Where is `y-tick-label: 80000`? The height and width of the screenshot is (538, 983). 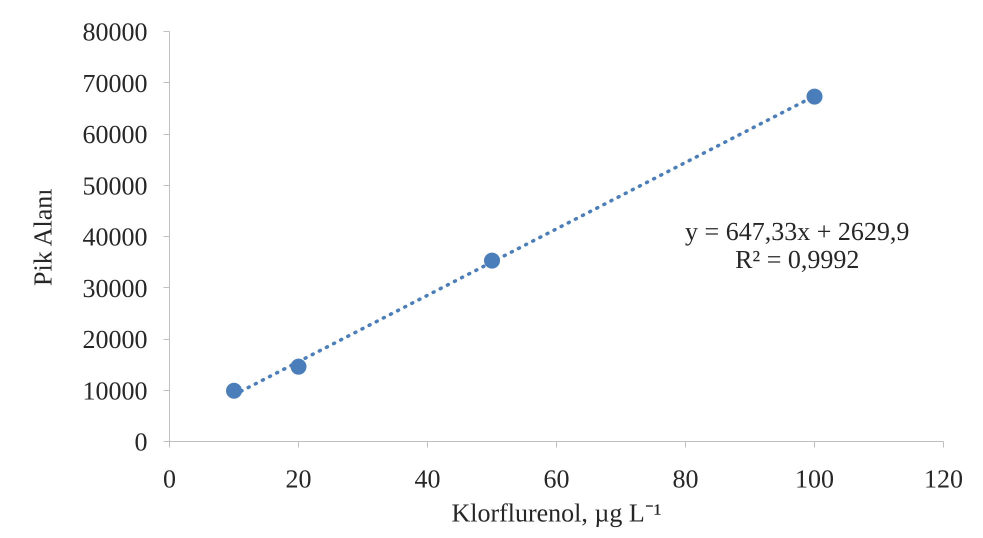
y-tick-label: 80000 is located at coordinates (115, 32).